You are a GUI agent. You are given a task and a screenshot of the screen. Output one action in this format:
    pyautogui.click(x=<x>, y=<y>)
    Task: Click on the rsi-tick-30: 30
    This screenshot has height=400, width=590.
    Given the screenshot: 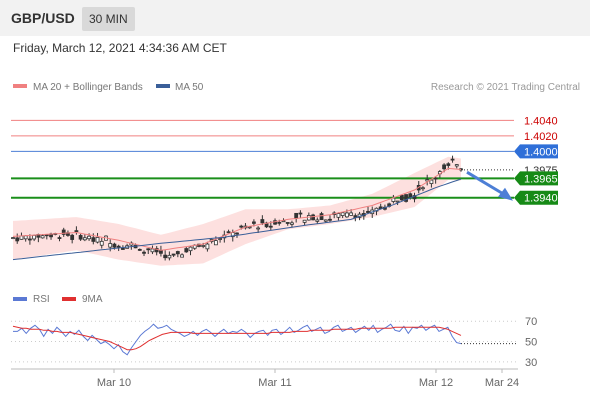 What is the action you would take?
    pyautogui.click(x=531, y=363)
    